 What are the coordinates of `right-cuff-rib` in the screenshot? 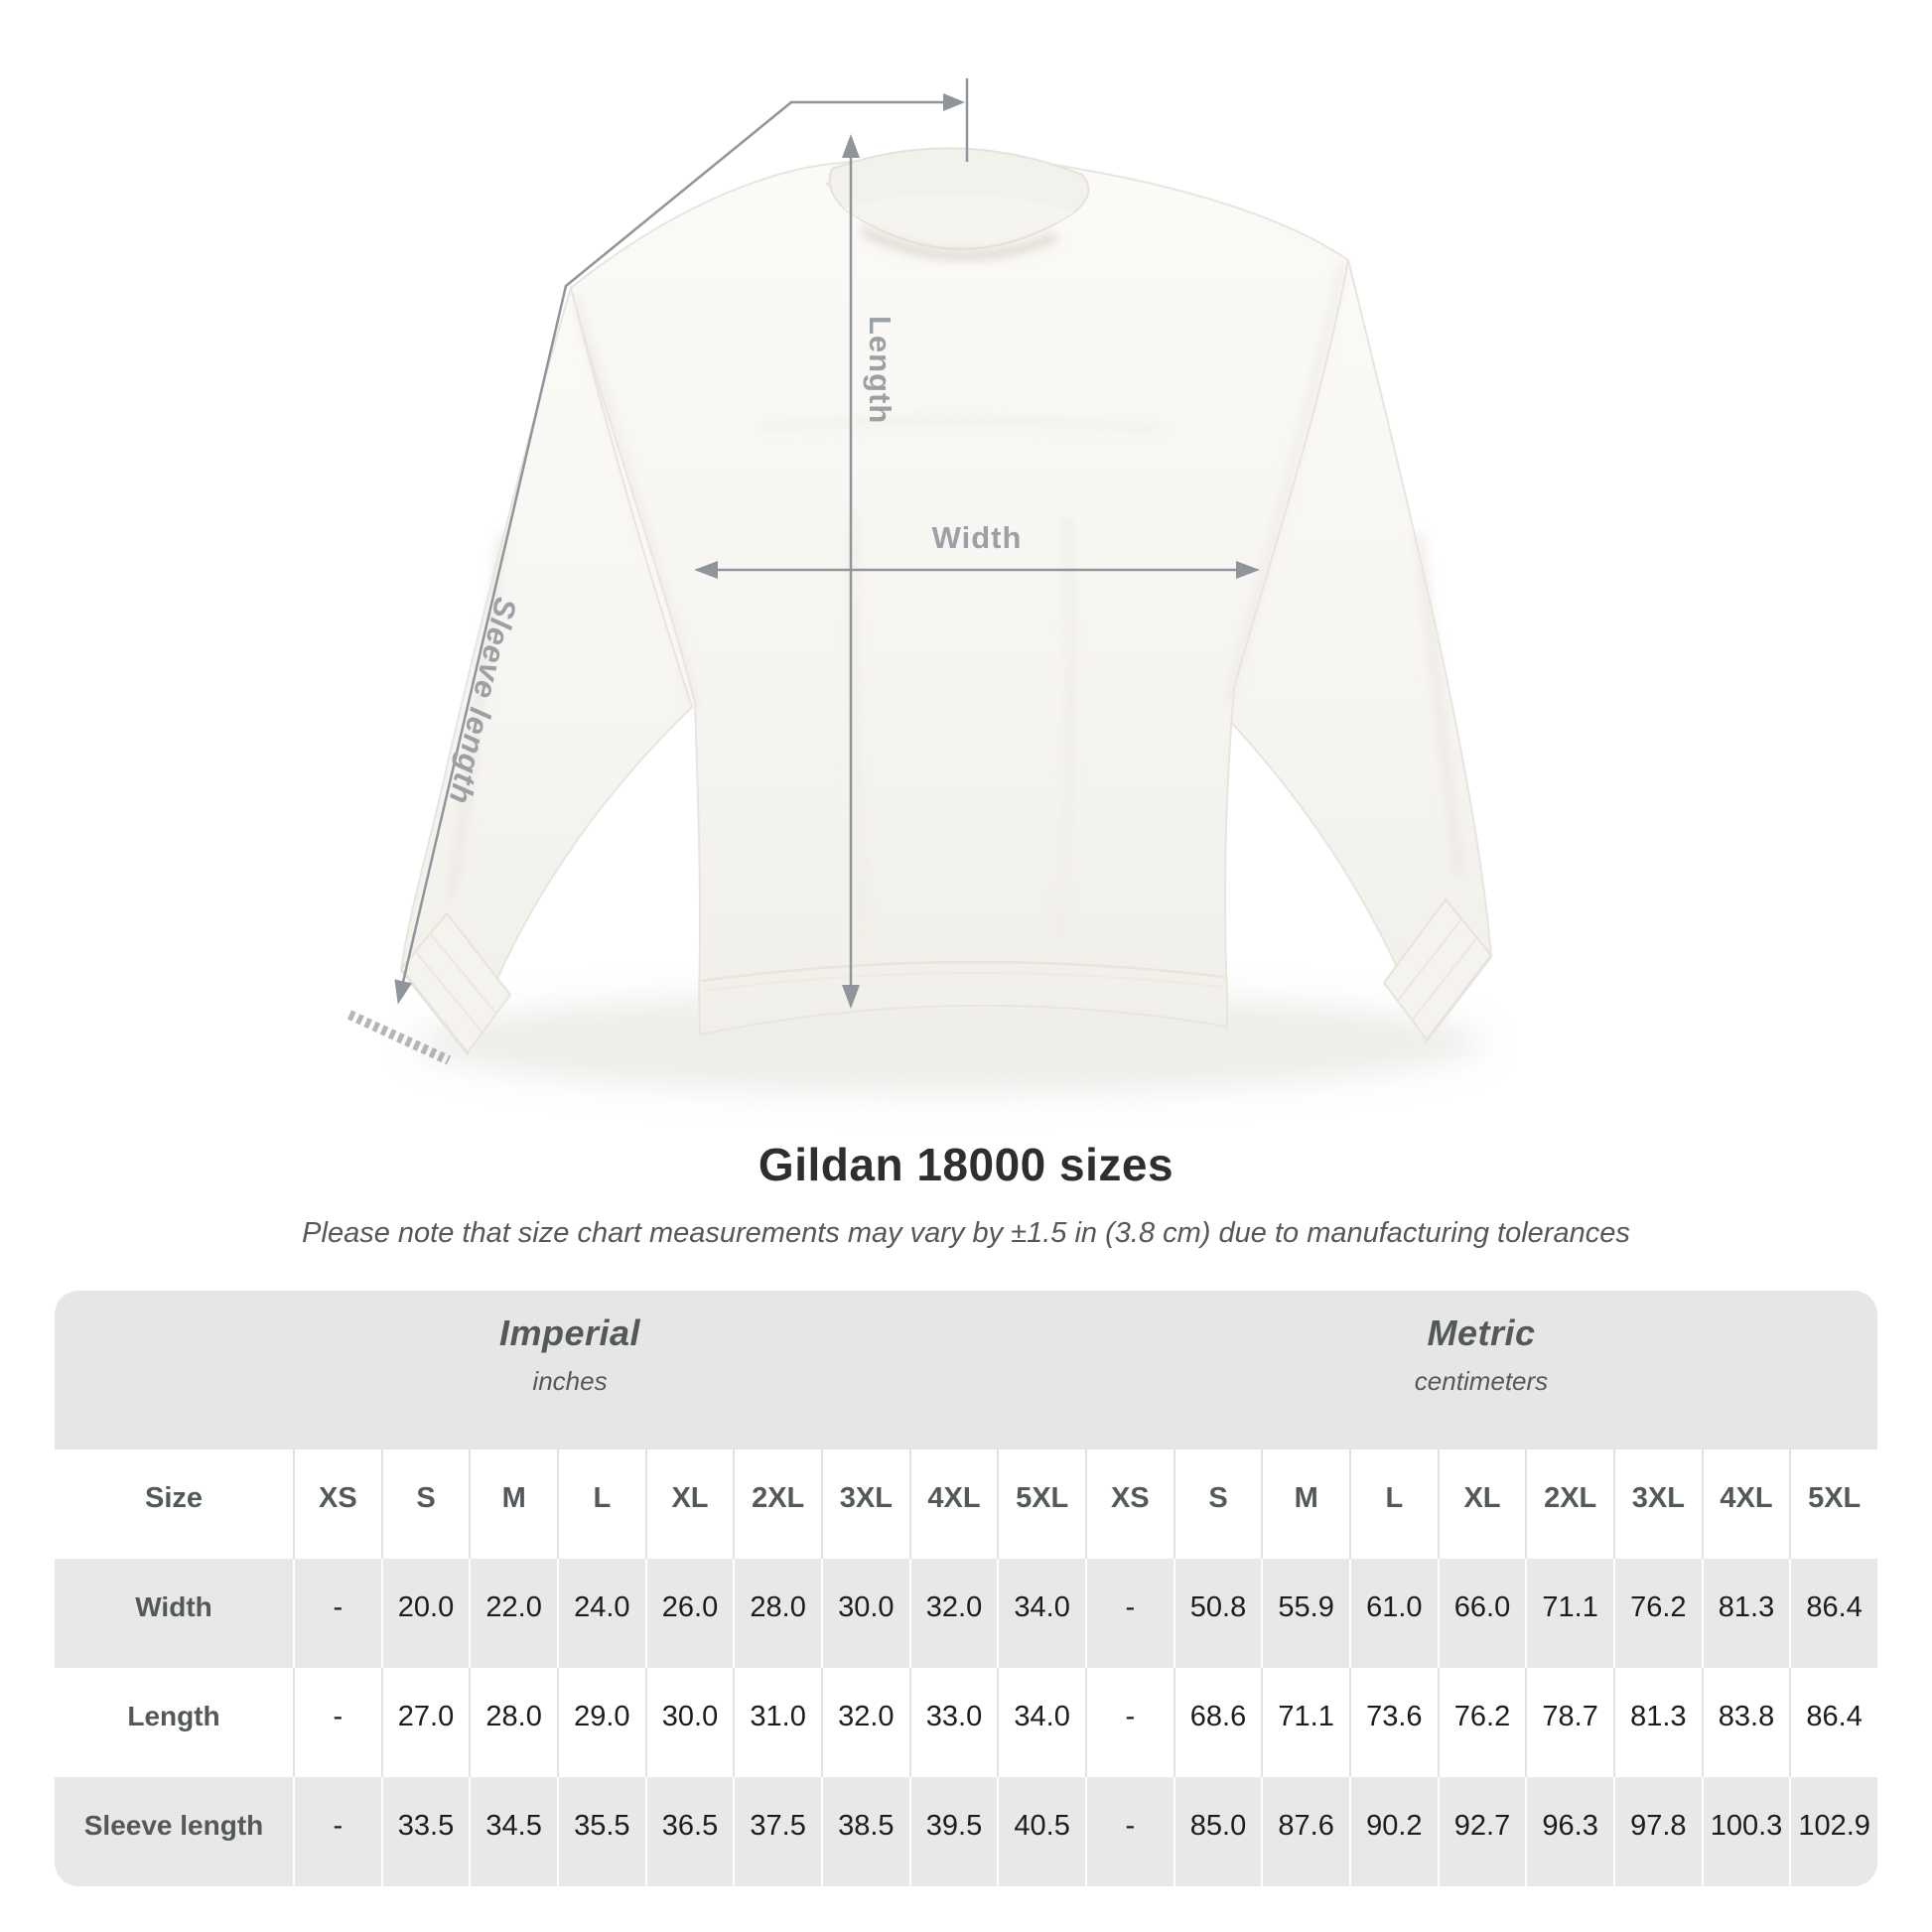 It's located at (1437, 970).